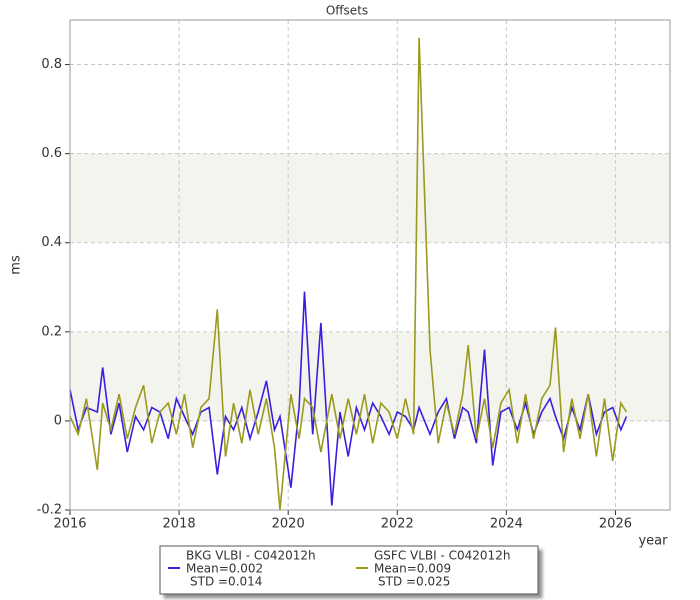 The width and height of the screenshot is (700, 600). I want to click on legend-stat: STD =0.025, so click(414, 582).